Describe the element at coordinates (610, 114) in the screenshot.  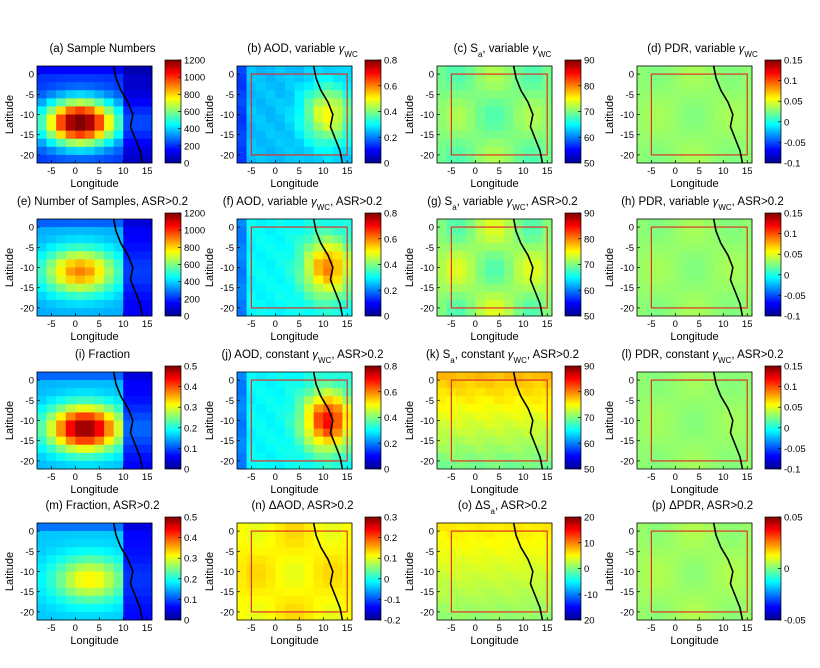
I see `y-axis-label: Latitude` at that location.